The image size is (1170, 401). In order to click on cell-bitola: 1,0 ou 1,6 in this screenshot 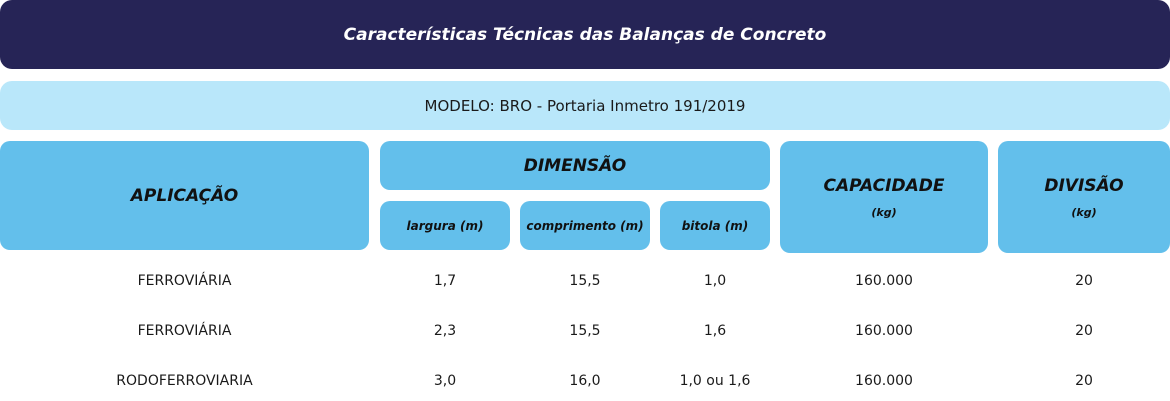, I will do `click(715, 381)`.